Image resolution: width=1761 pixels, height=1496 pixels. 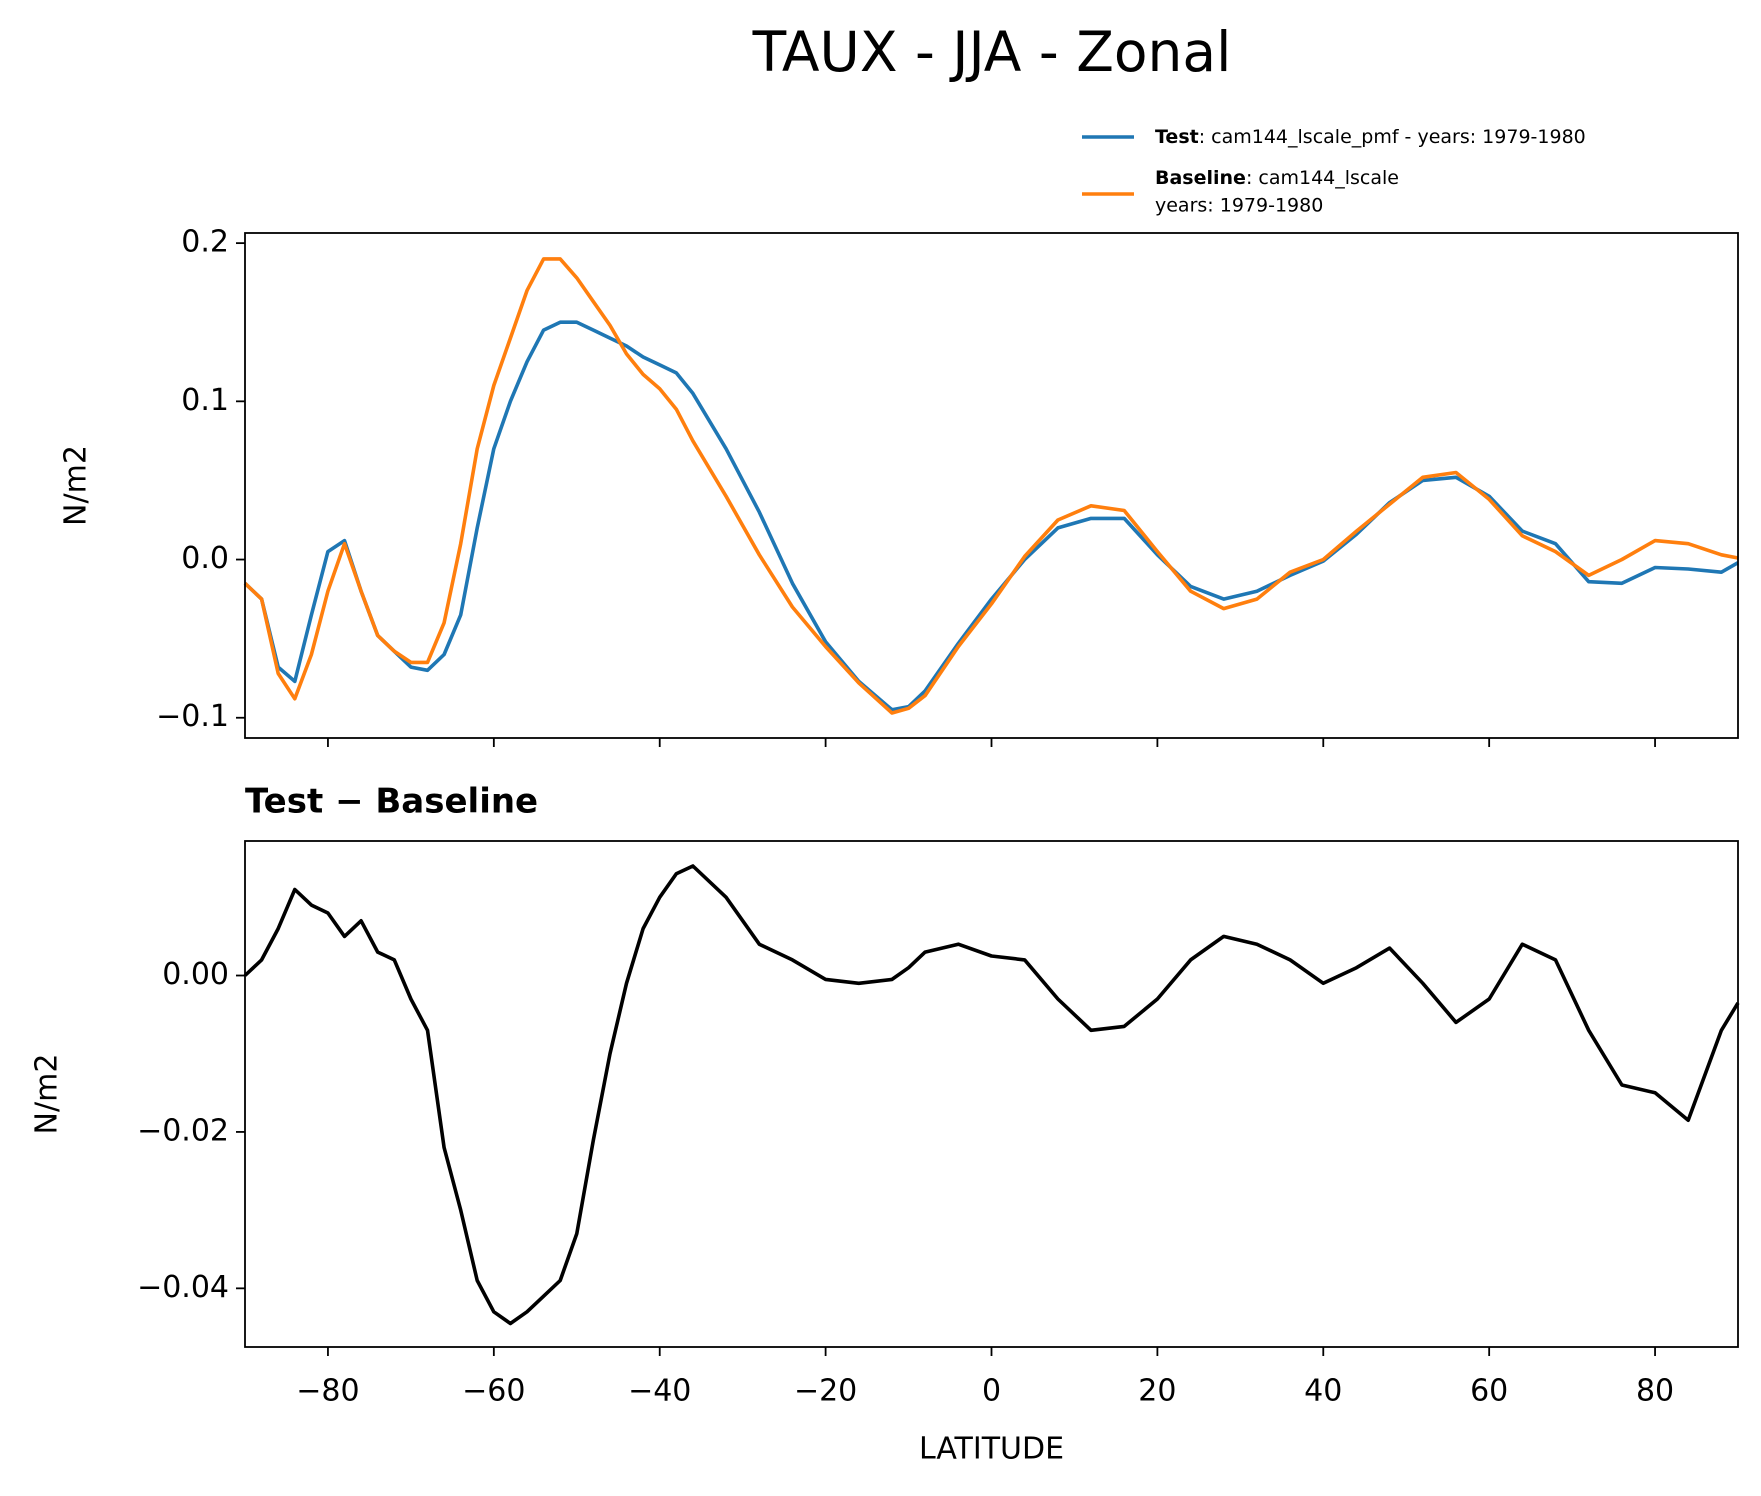 What do you see at coordinates (183, 1130) in the screenshot?
I see `y-tick-label: −0.02` at bounding box center [183, 1130].